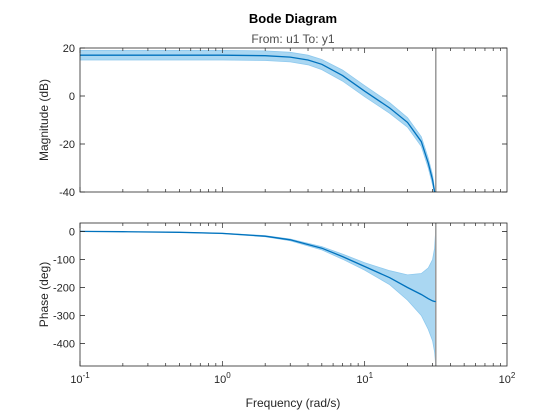  I want to click on x-tick-exponent: 0, so click(228, 375).